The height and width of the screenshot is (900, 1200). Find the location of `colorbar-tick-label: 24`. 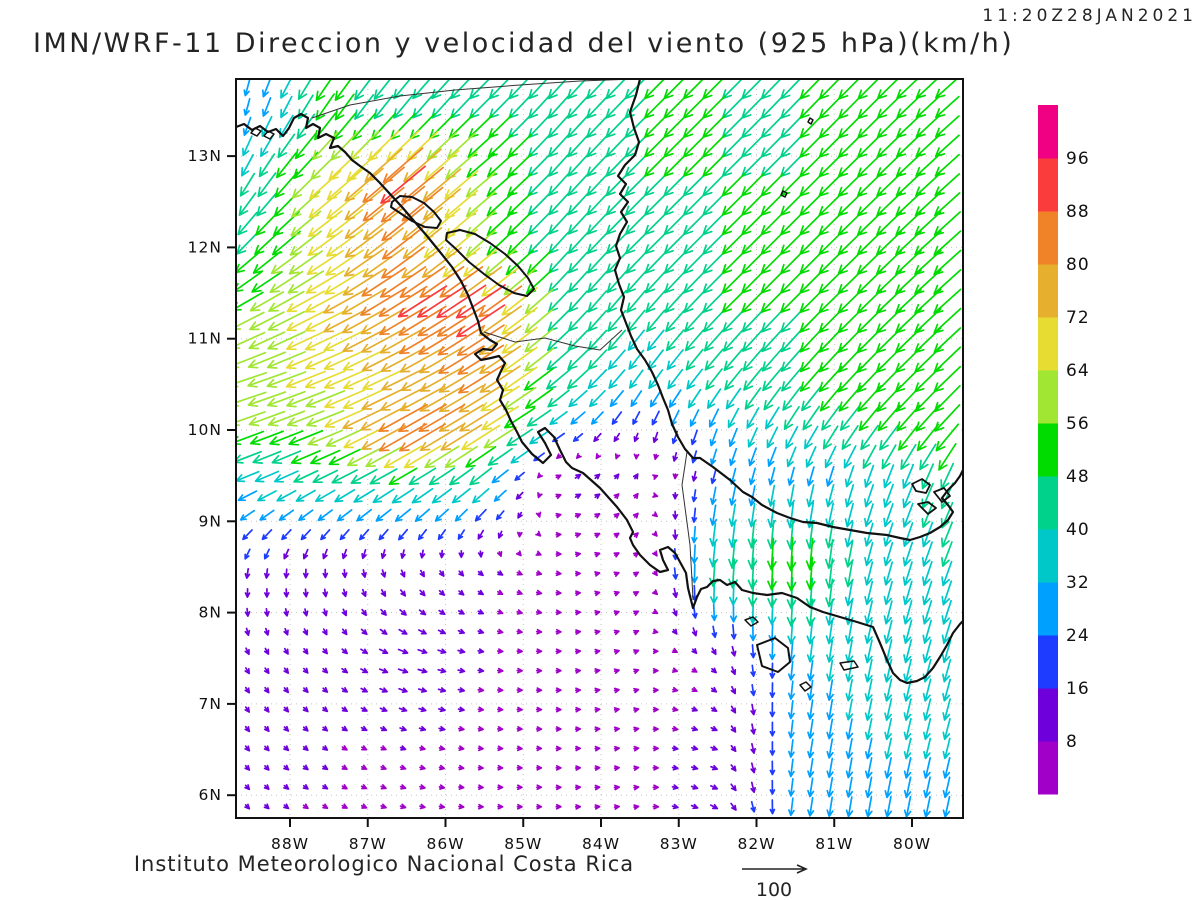

colorbar-tick-label: 24 is located at coordinates (1078, 636).